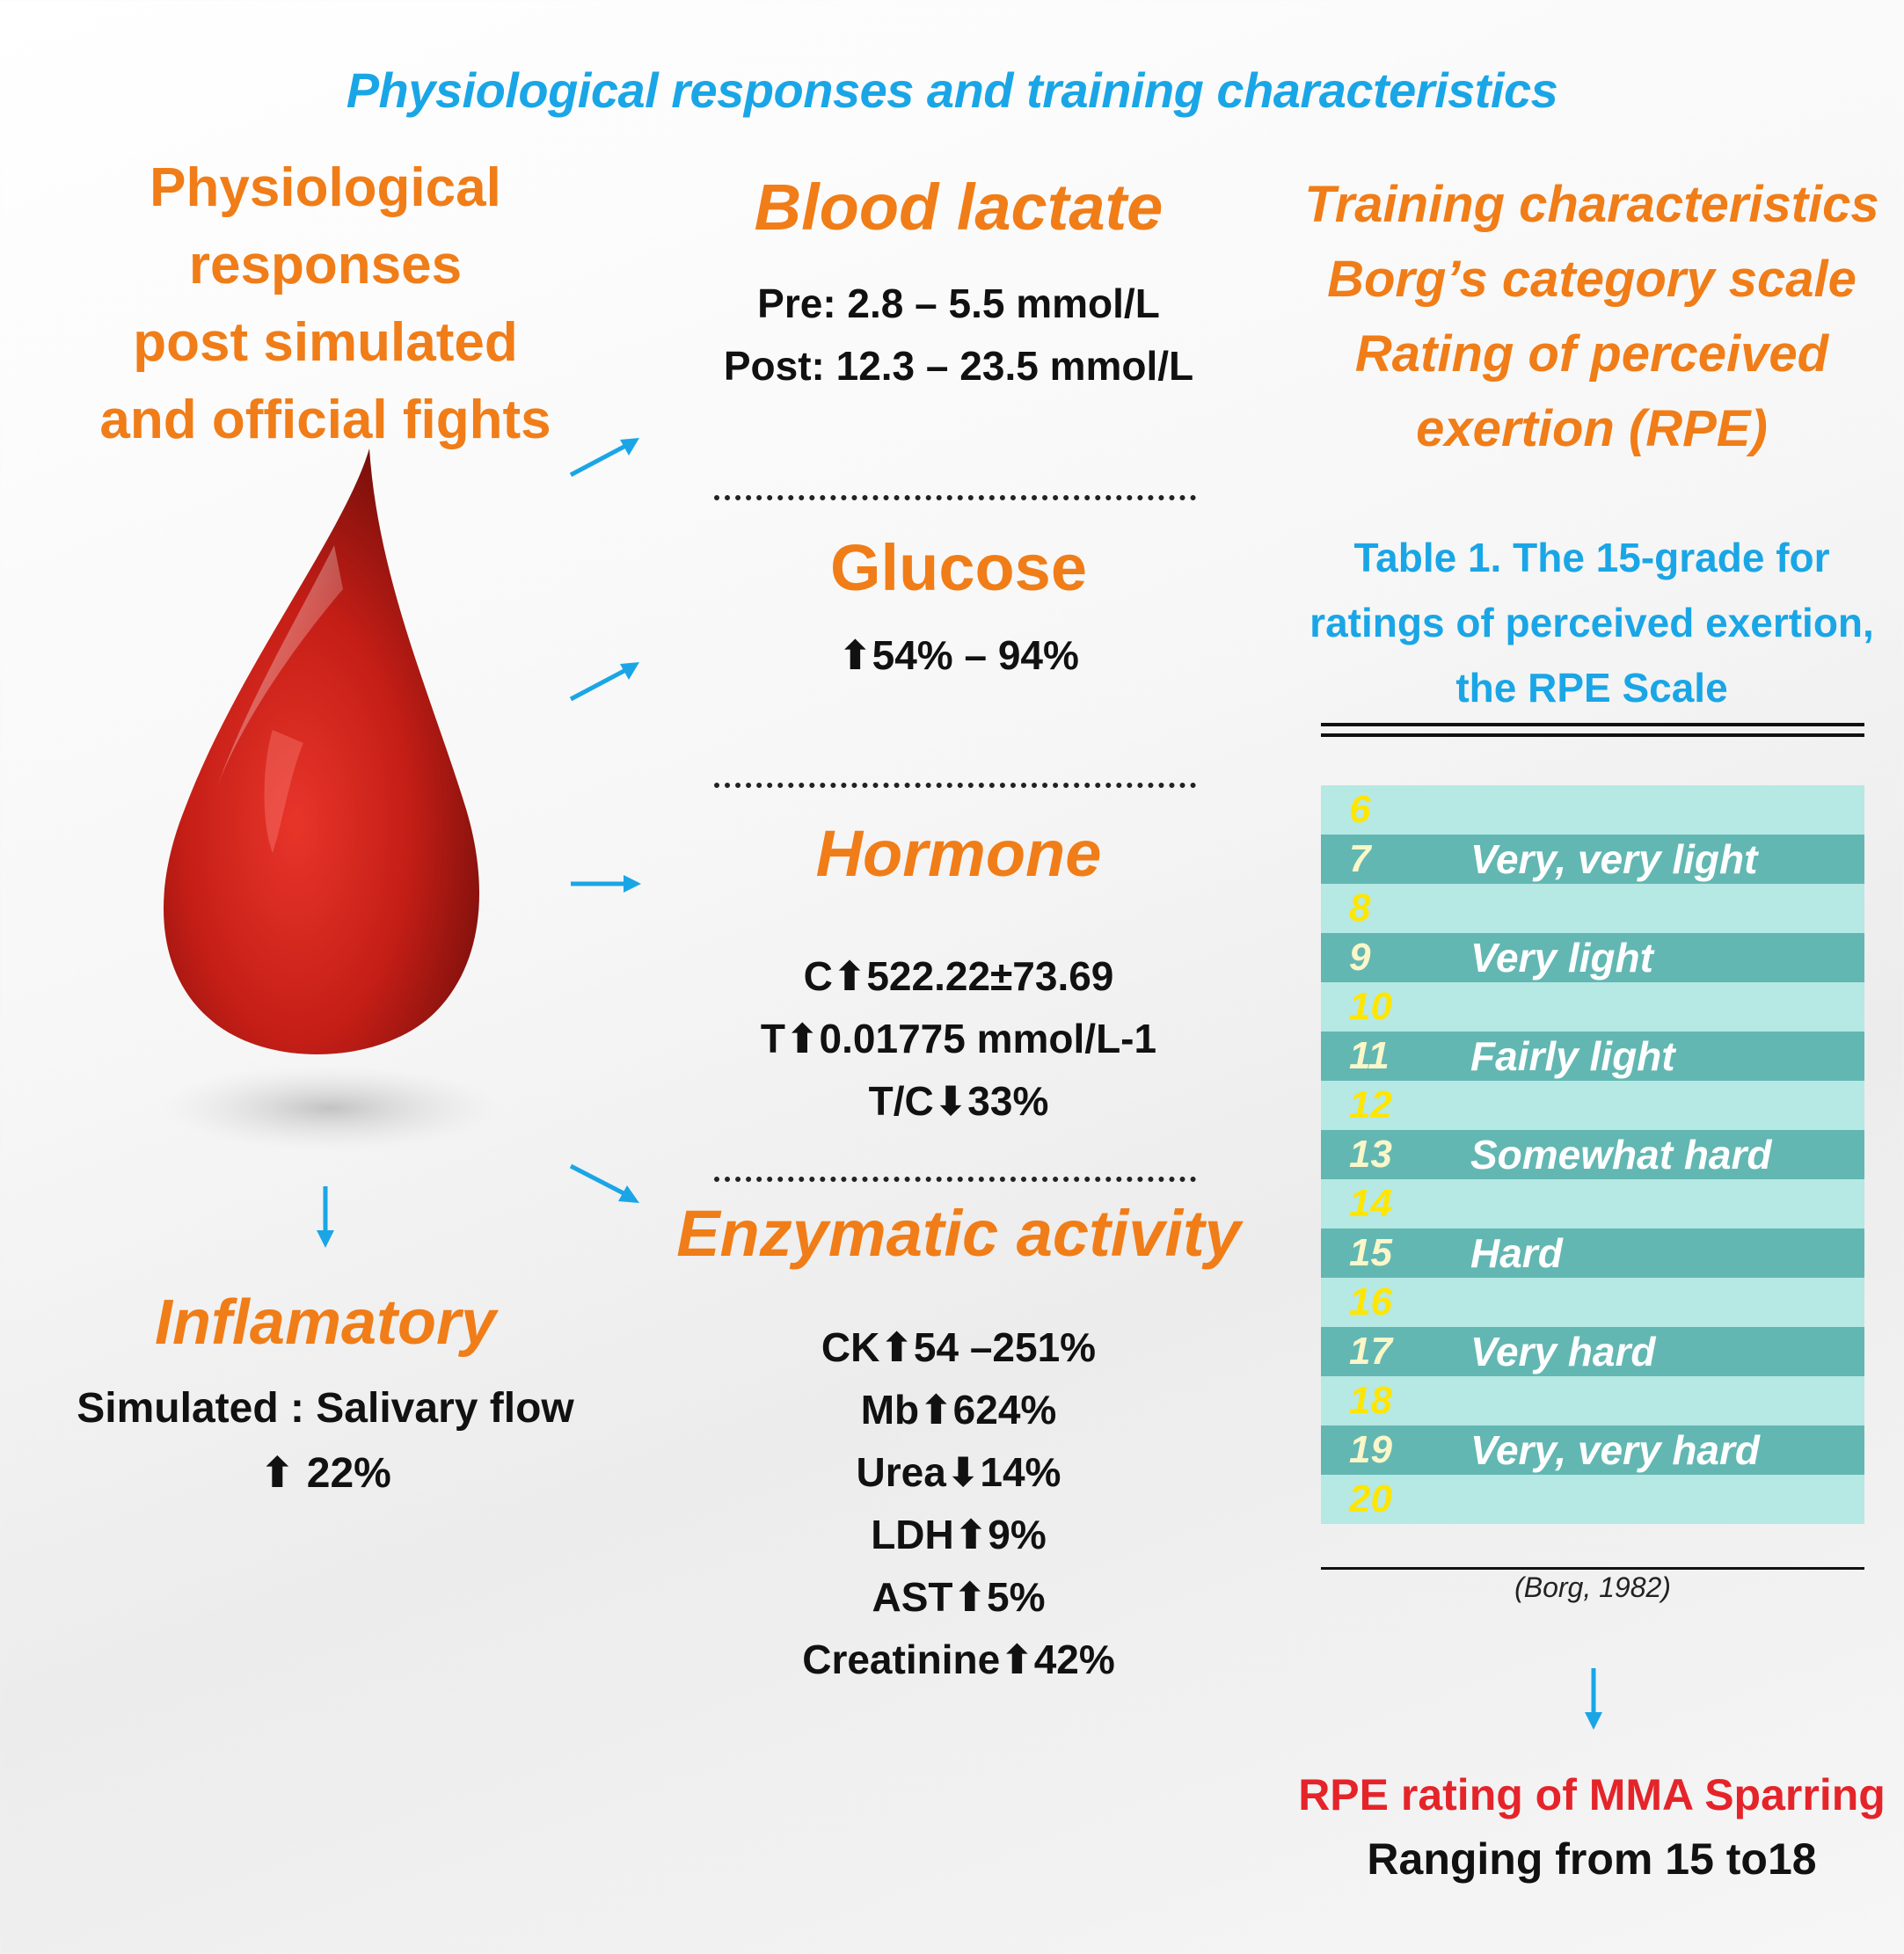 The width and height of the screenshot is (1904, 1954). Describe the element at coordinates (1592, 1400) in the screenshot. I see `rpe-row: 18` at that location.